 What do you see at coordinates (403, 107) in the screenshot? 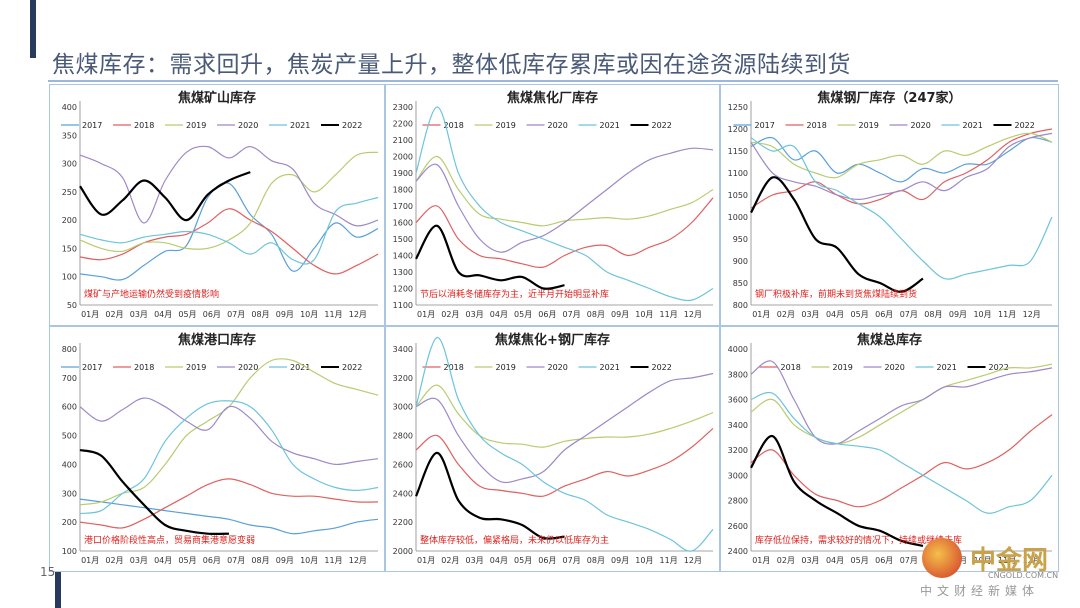
I see `y-tick-label: 2300` at bounding box center [403, 107].